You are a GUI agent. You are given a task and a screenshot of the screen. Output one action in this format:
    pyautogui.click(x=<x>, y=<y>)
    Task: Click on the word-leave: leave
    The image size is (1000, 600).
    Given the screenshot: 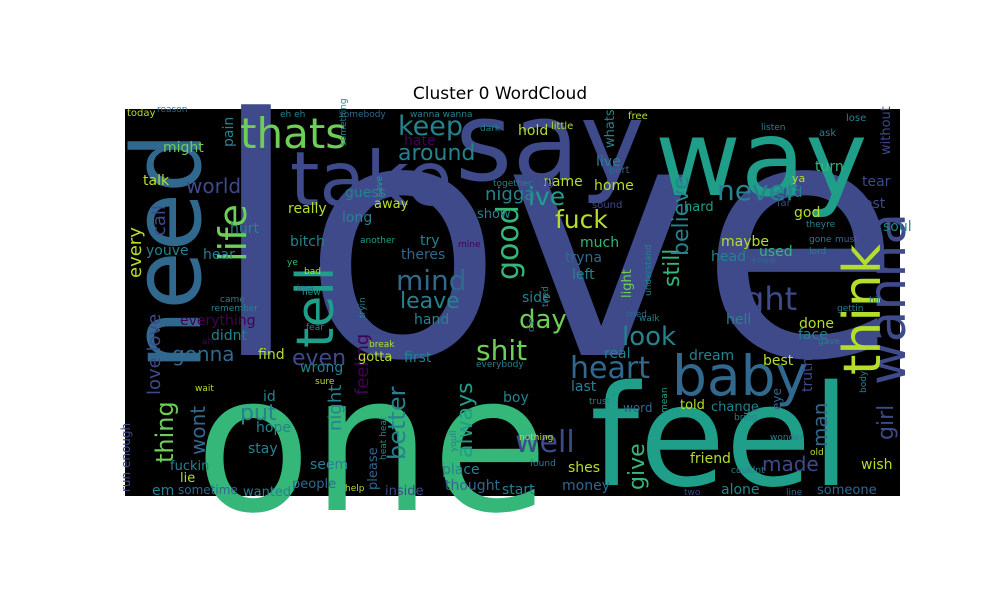 What is the action you would take?
    pyautogui.click(x=430, y=301)
    